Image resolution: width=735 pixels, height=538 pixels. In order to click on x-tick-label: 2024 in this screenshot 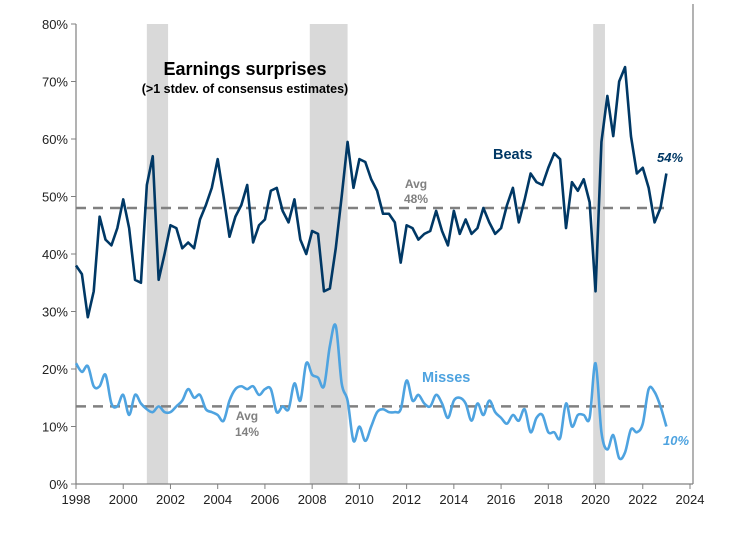, I will do `click(690, 499)`.